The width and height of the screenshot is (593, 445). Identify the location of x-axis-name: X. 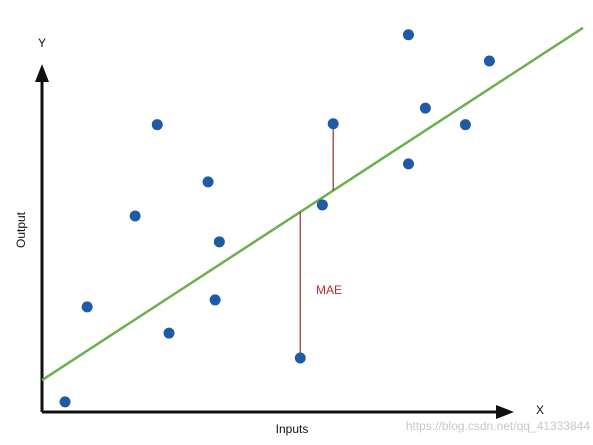
(540, 410).